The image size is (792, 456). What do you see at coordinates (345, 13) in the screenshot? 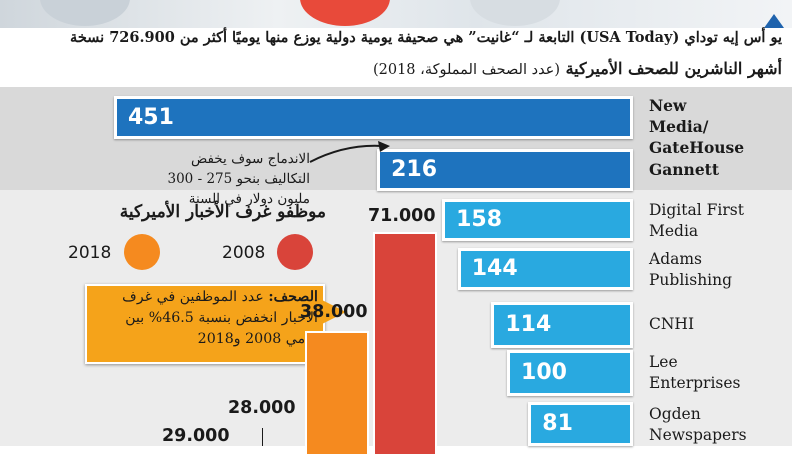
I see `newspaper-red-shape` at bounding box center [345, 13].